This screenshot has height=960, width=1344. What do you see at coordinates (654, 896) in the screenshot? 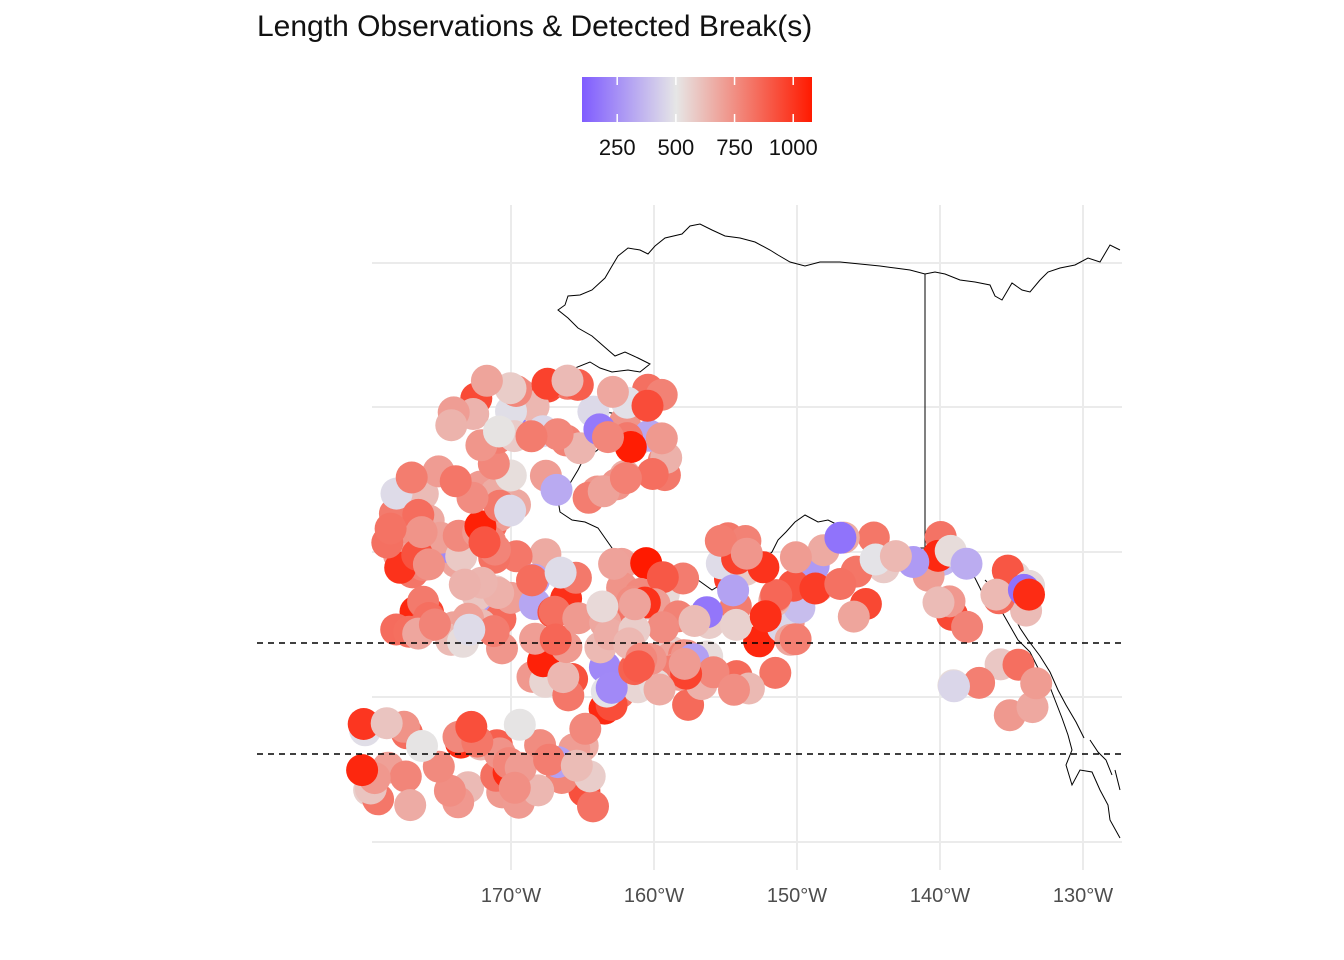
I see `x-tick-label: 160°W` at bounding box center [654, 896].